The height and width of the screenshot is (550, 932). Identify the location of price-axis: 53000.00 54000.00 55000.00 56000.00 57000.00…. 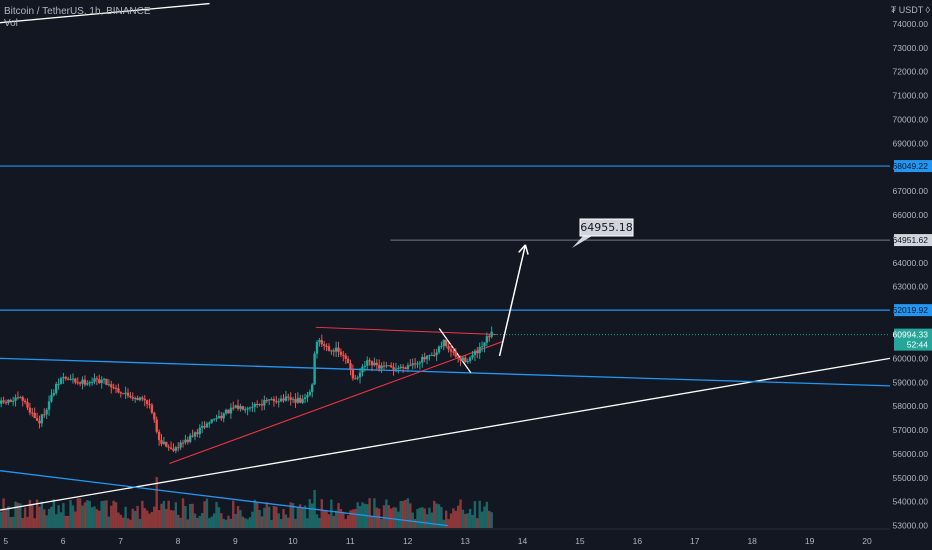
(911, 275).